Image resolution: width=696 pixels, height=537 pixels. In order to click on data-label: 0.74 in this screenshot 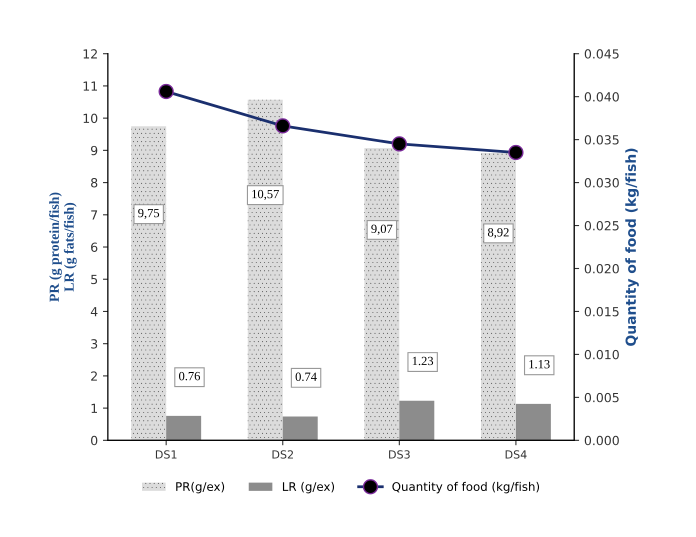, I will do `click(306, 377)`.